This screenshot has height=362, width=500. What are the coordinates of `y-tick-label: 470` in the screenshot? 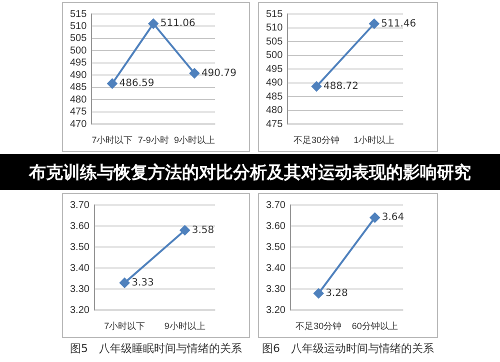 It's located at (79, 124).